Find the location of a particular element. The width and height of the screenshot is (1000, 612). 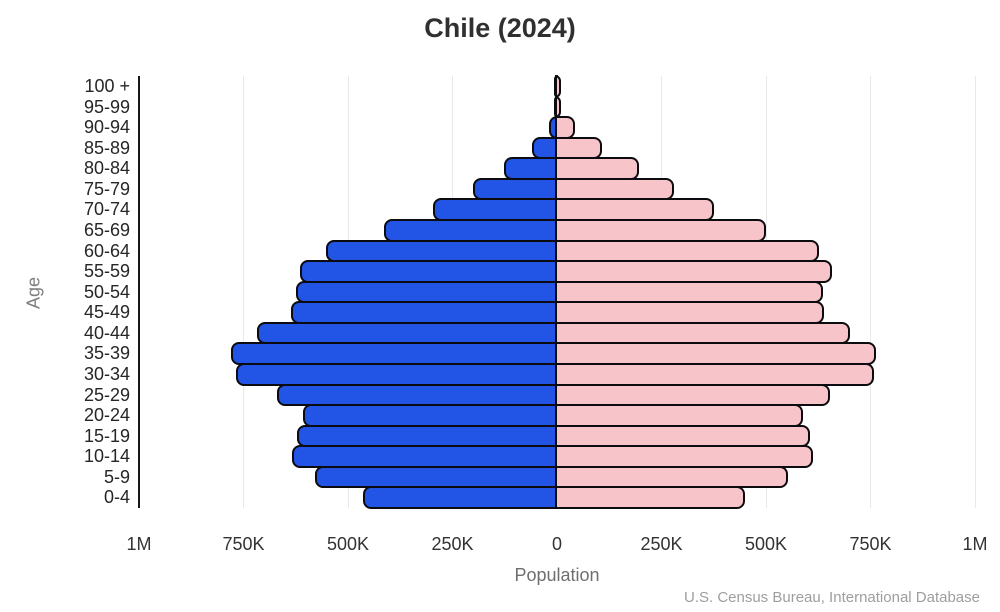

y-tick-label: 75-79 is located at coordinates (106, 188).